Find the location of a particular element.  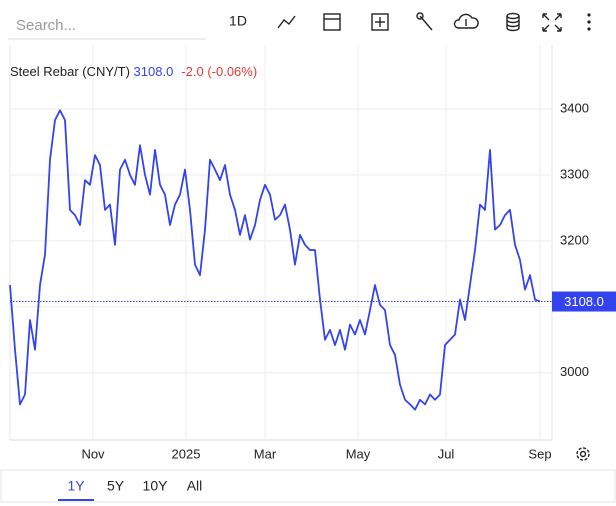

tools-icon is located at coordinates (424, 21).